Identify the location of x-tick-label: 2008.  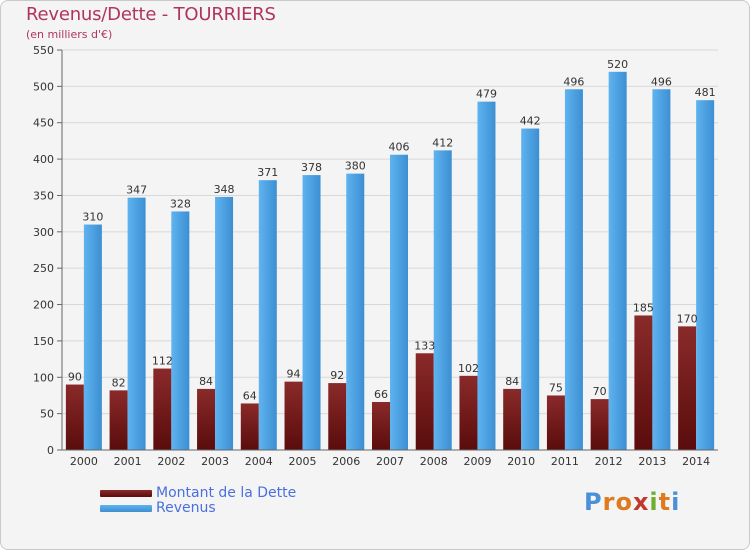
(434, 461).